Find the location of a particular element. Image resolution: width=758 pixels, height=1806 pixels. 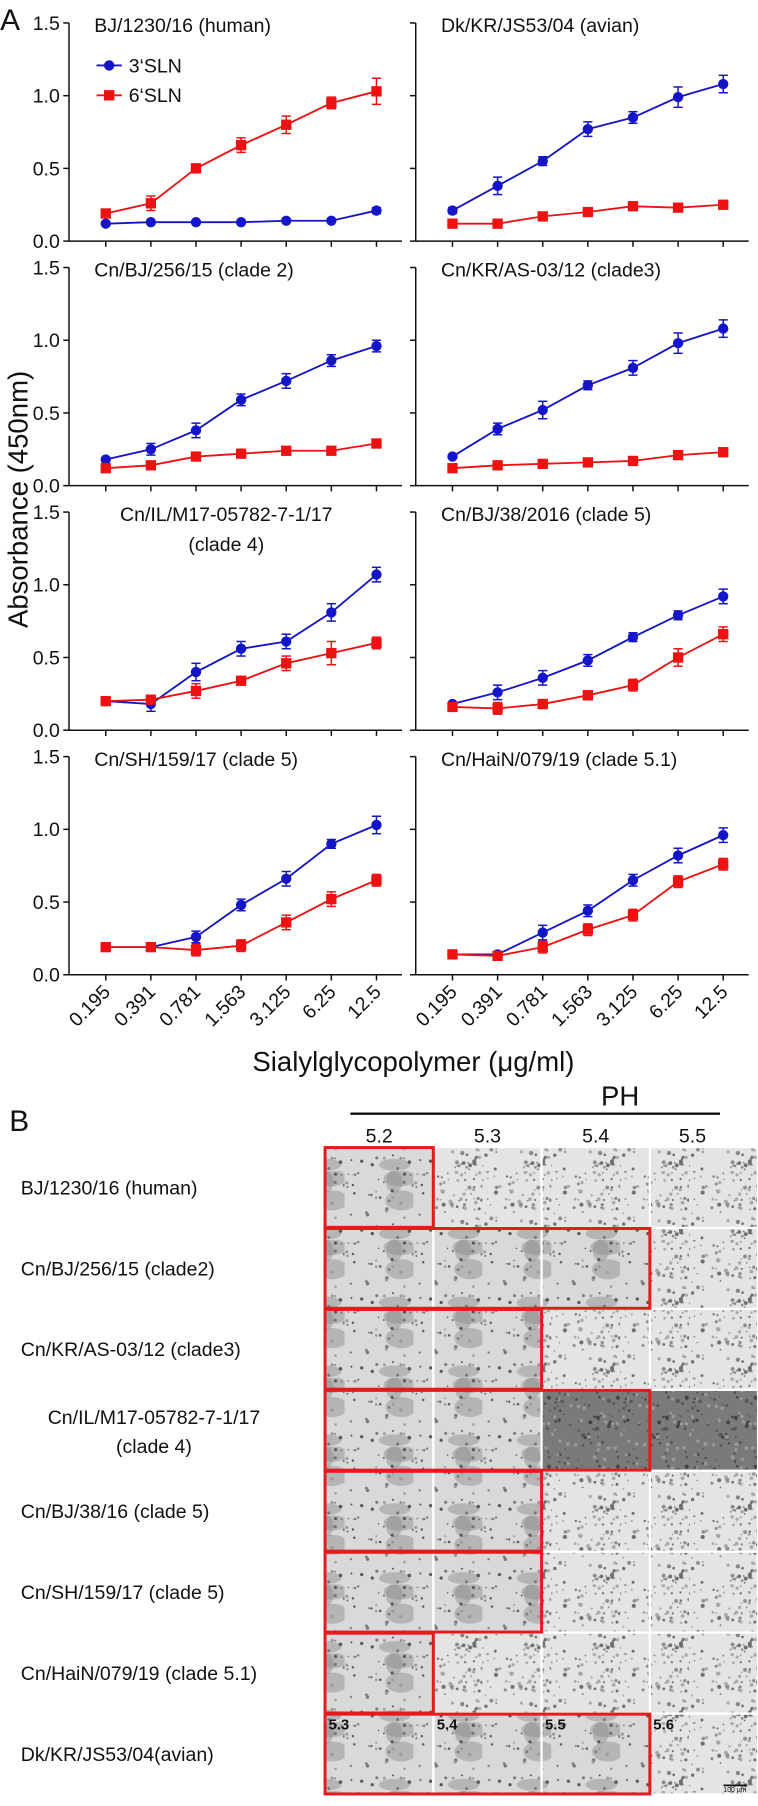

row-label: Dk/KR/JS53/04(avian) is located at coordinates (117, 1755).